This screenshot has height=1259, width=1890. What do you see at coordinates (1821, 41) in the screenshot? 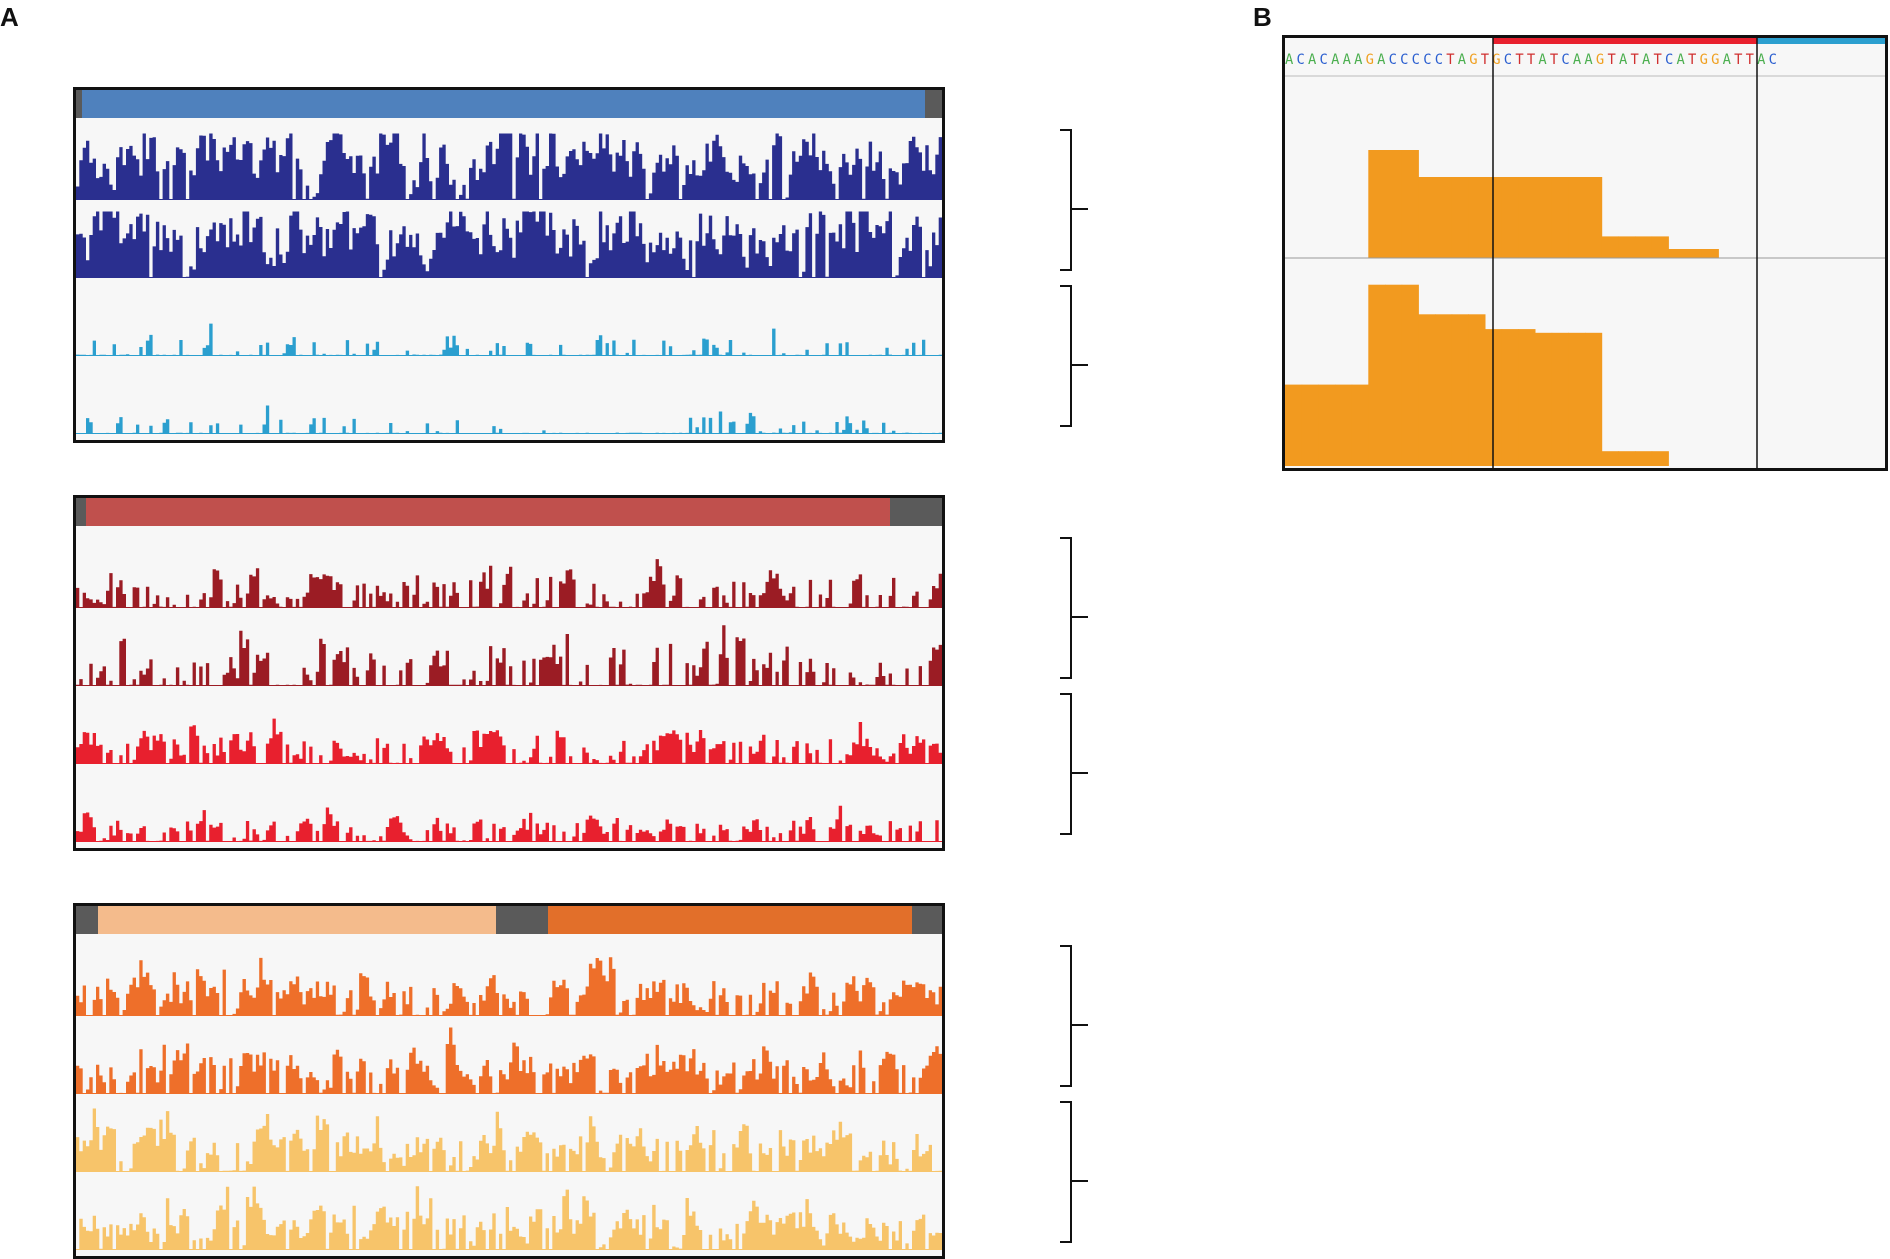
I see `downstream-region-bar` at bounding box center [1821, 41].